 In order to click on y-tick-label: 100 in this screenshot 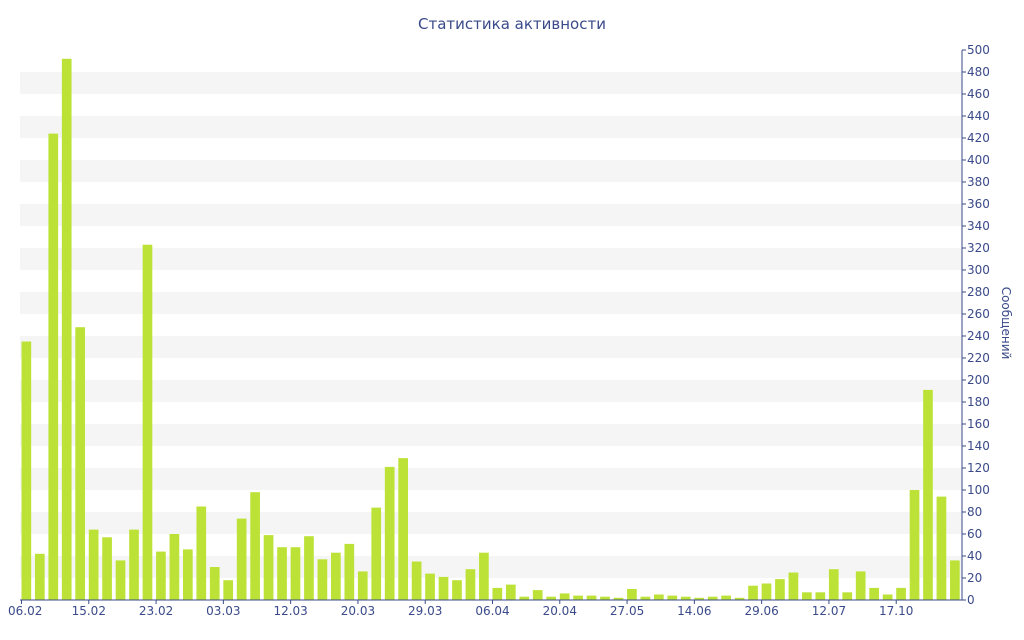, I will do `click(978, 490)`.